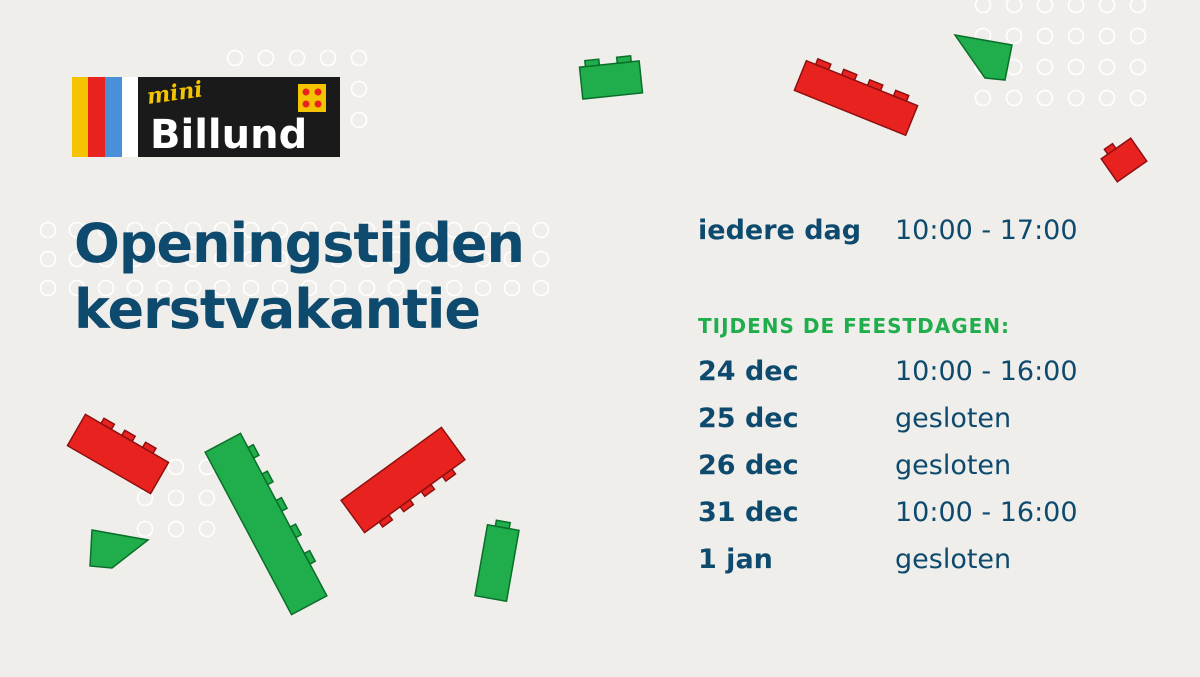 This screenshot has height=677, width=1200. Describe the element at coordinates (748, 465) in the screenshot. I see `holiday-date: 26 dec` at that location.